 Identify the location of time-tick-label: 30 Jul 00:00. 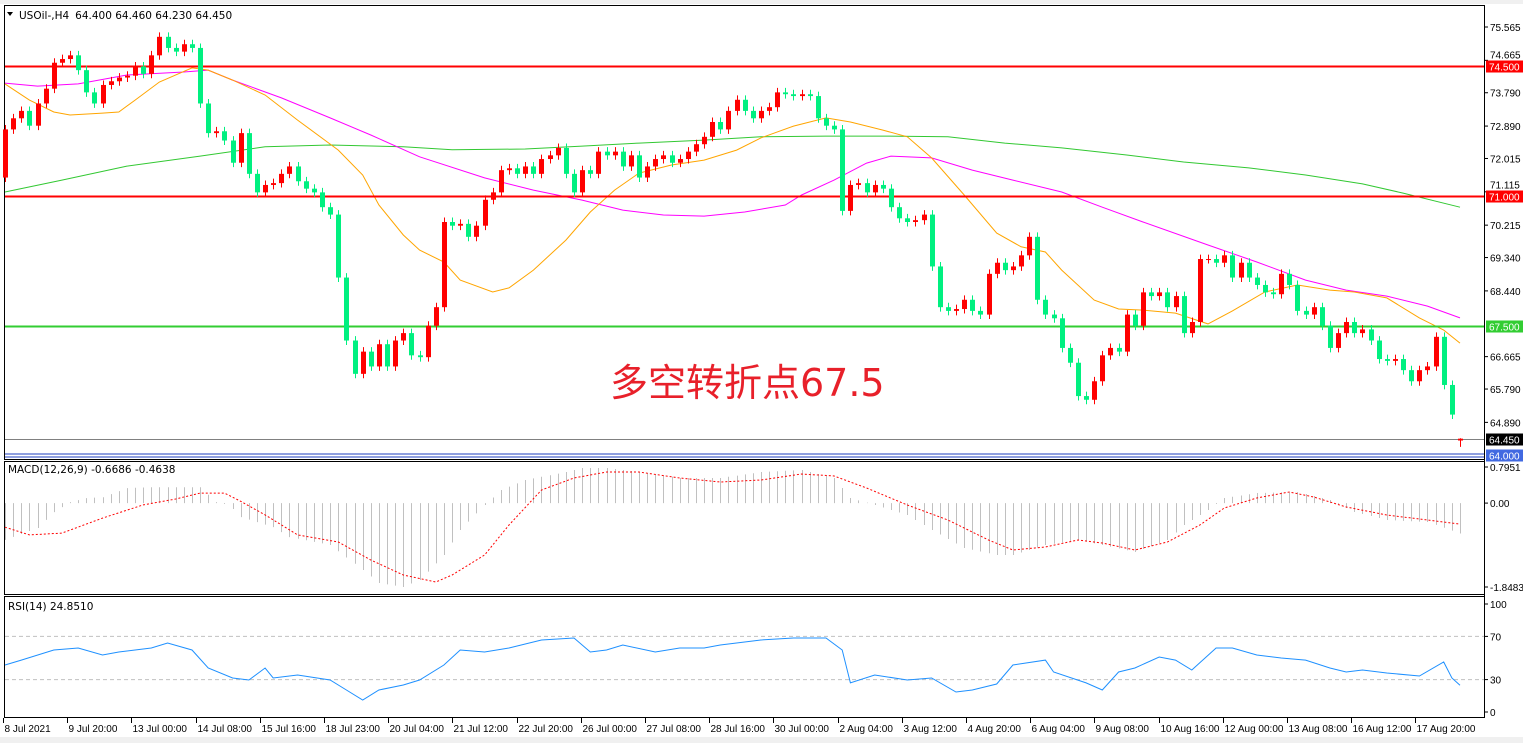
(802, 729).